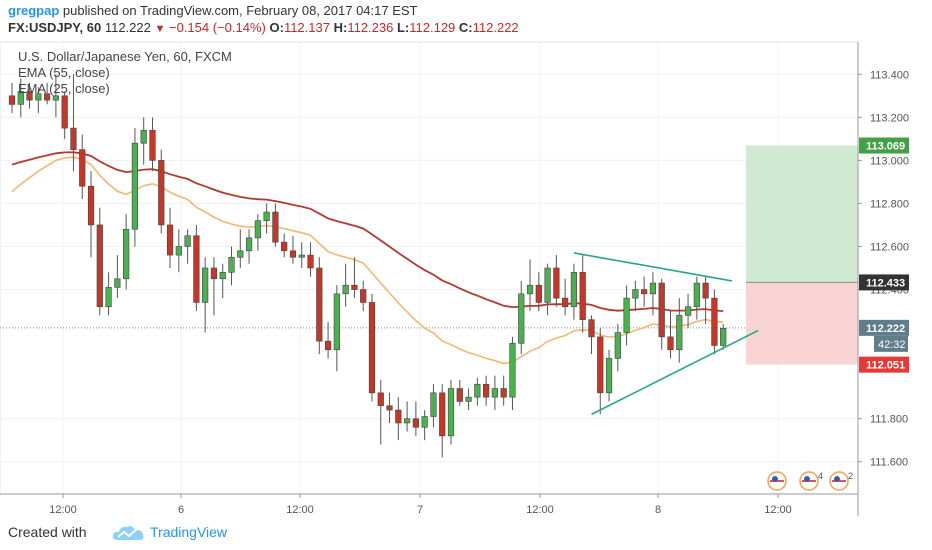 This screenshot has height=550, width=932. Describe the element at coordinates (160, 29) in the screenshot. I see `down-arrow-icon: ▼` at that location.